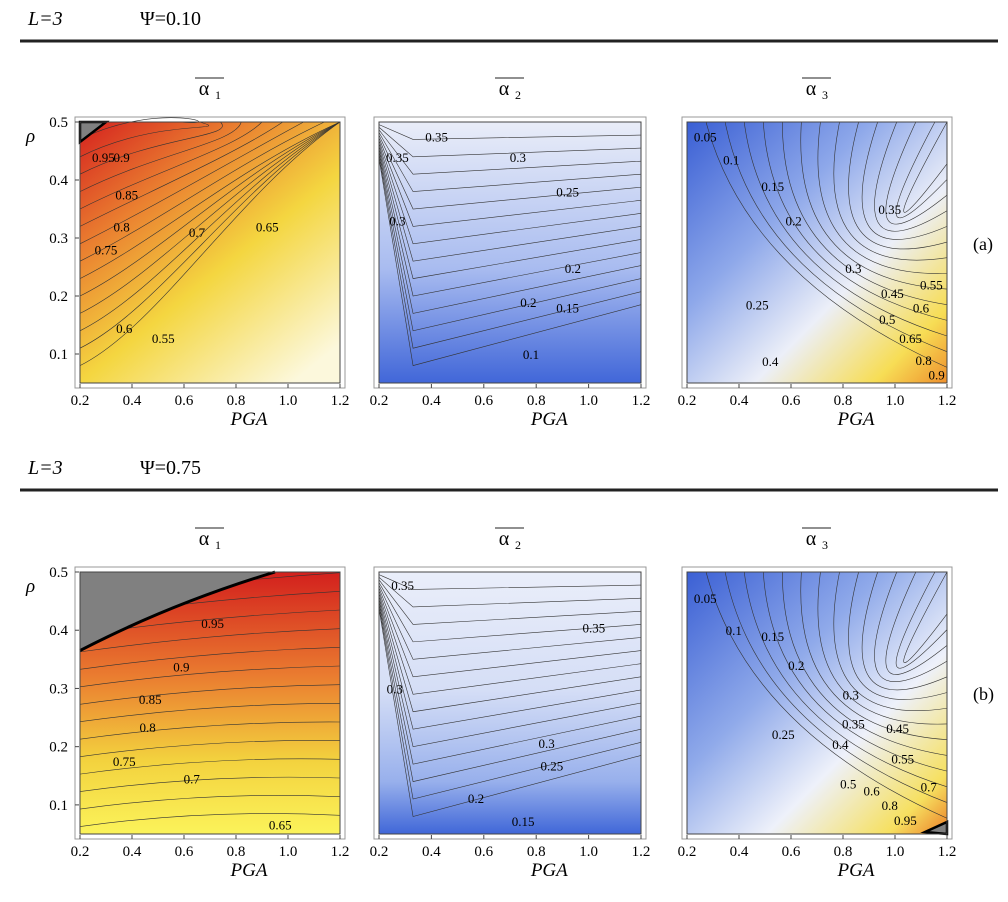 The width and height of the screenshot is (1008, 902). I want to click on contour-label: 0.6, so click(921, 308).